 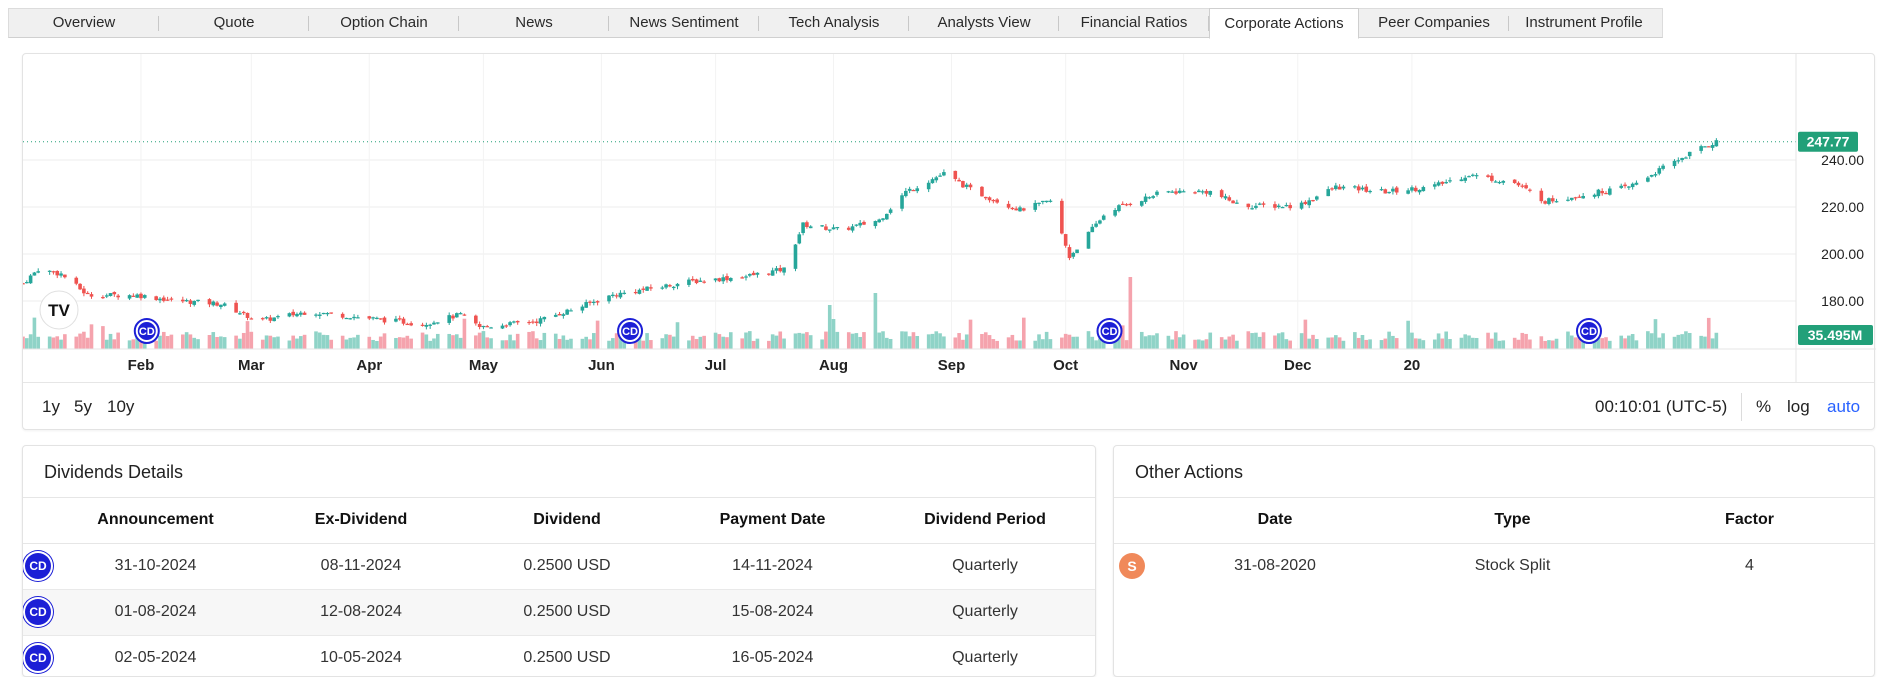 I want to click on tab-peer-companies: Peer Companies, so click(x=1434, y=23).